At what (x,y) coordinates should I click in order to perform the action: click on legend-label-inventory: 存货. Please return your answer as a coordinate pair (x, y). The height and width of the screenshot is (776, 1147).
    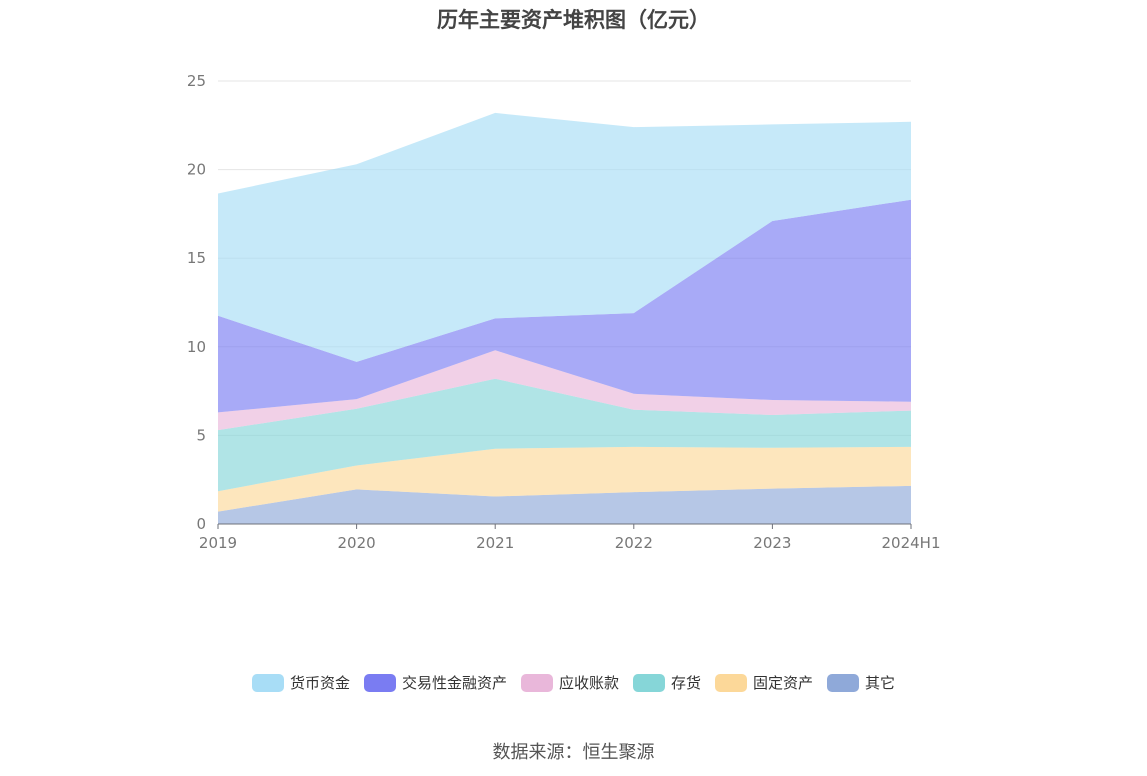
    Looking at the image, I should click on (686, 683).